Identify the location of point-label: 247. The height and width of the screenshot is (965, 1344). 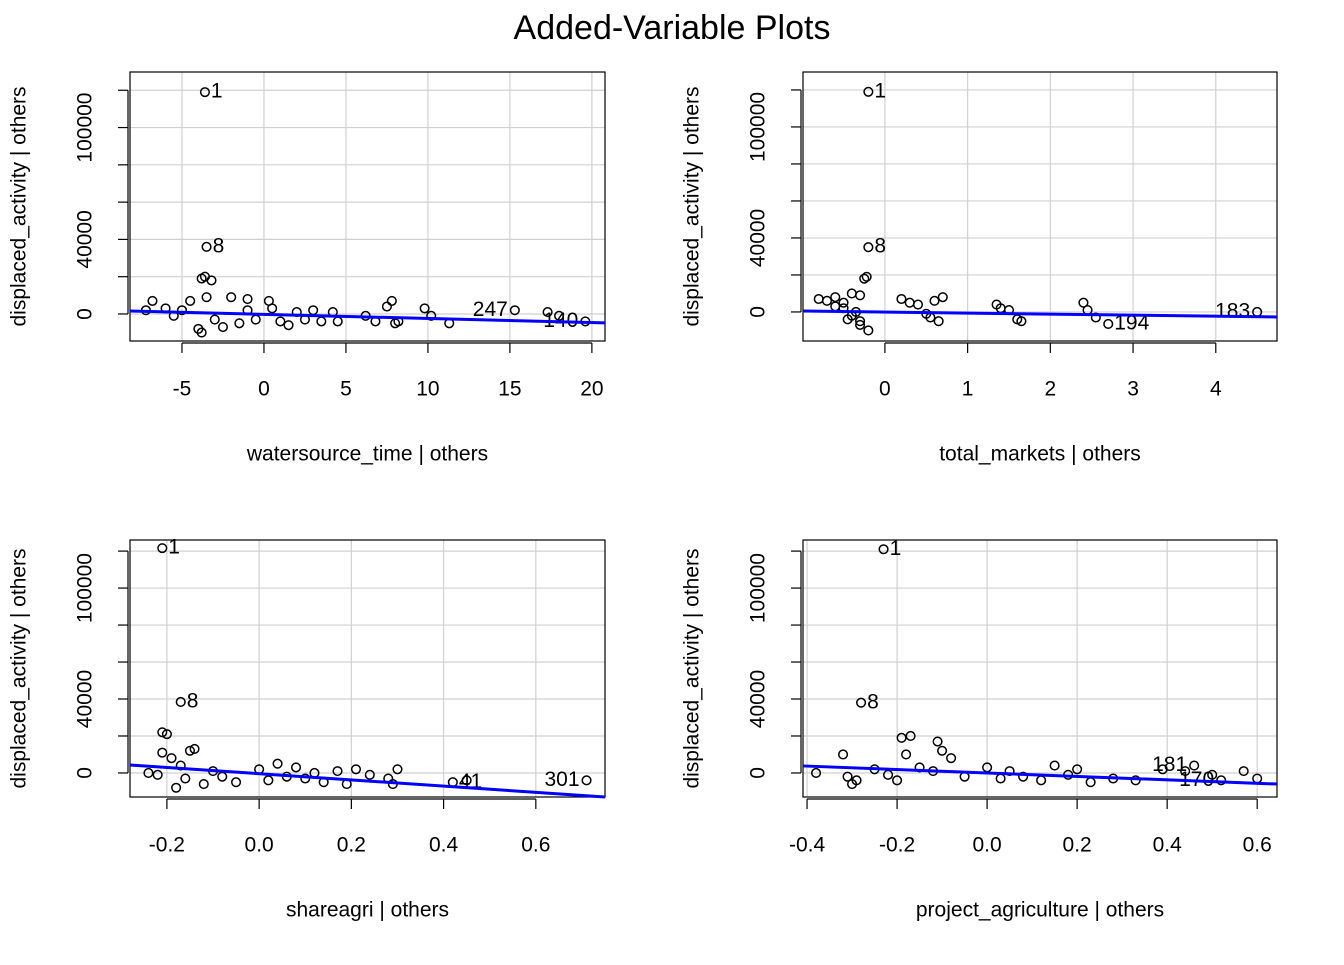
(490, 309).